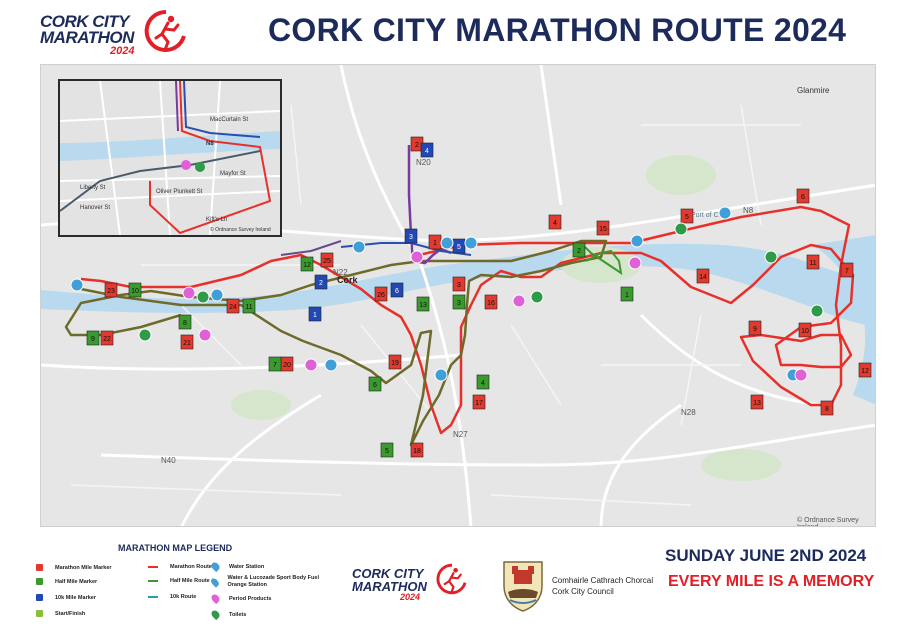 The width and height of the screenshot is (900, 637). What do you see at coordinates (459, 302) in the screenshot?
I see `half-mile-3-box` at bounding box center [459, 302].